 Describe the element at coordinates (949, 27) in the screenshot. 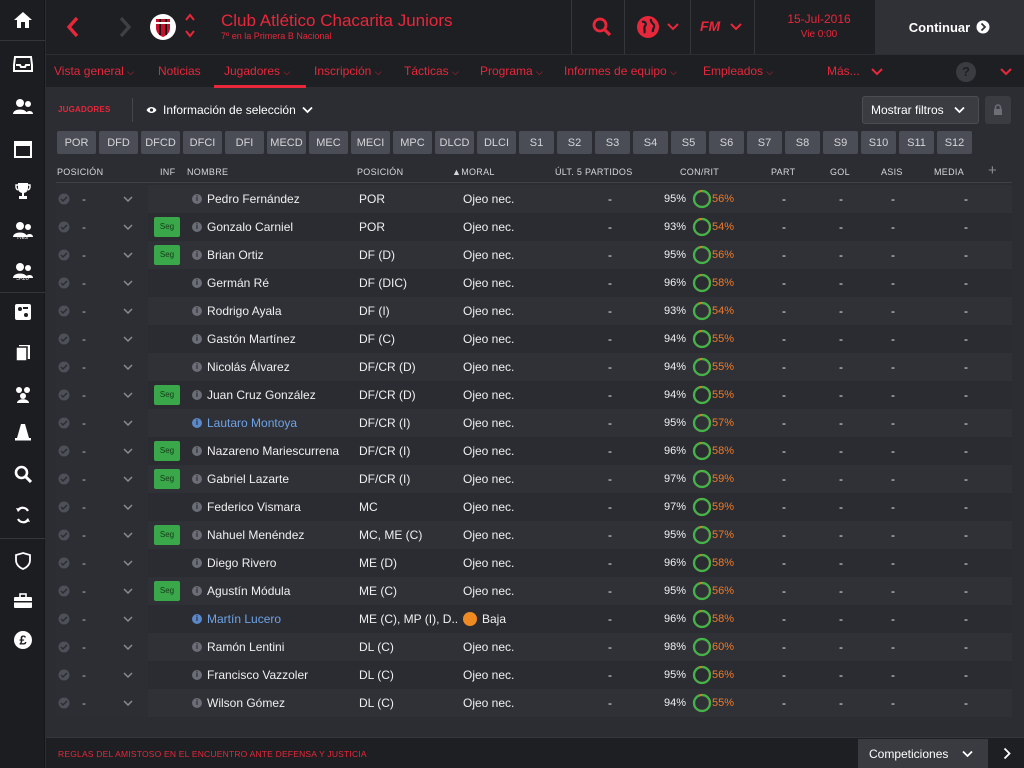

I see `continue-button: Continuar` at that location.